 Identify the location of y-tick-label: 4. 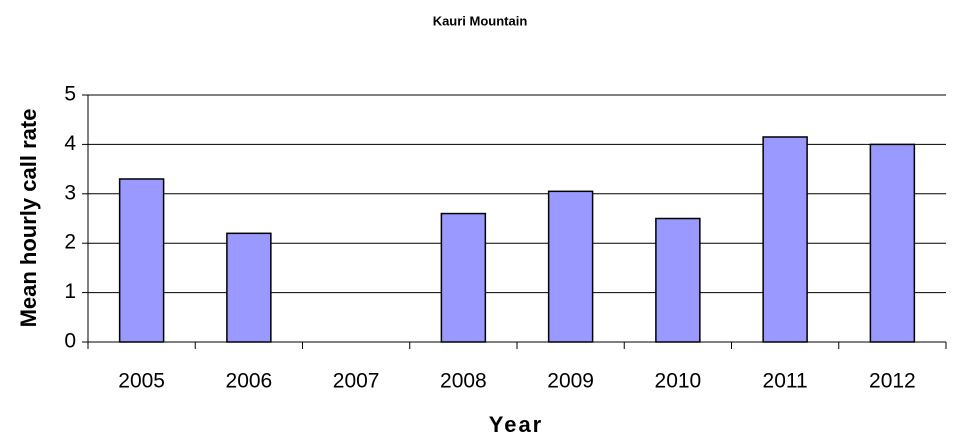
(70, 143).